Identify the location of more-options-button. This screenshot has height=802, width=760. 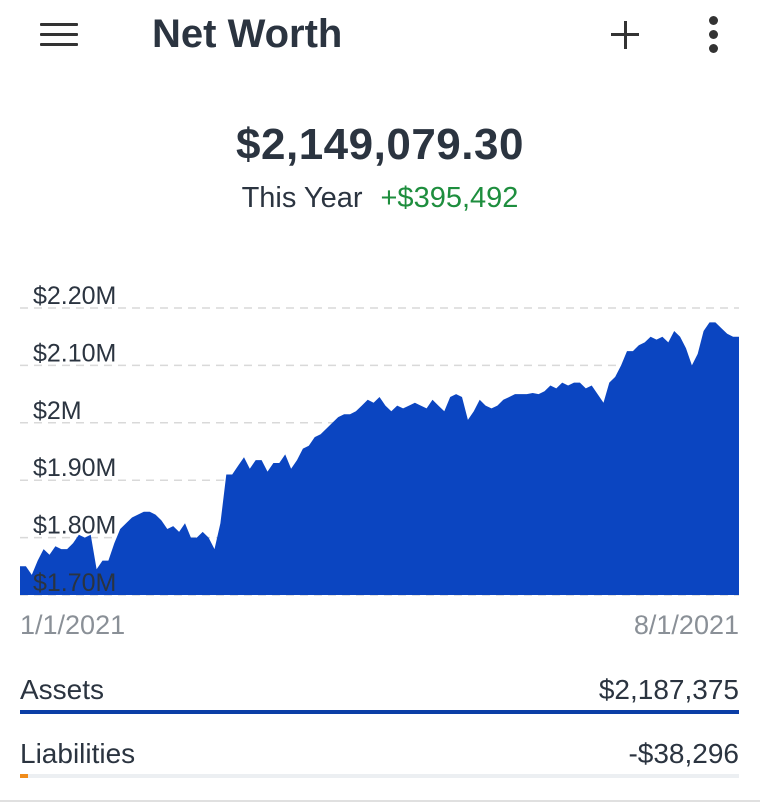
(714, 35).